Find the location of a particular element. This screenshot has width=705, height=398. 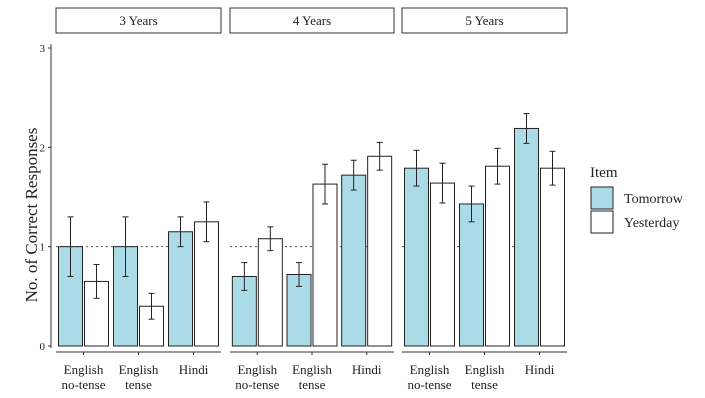

panel-strip-label: 4 Years is located at coordinates (312, 20).